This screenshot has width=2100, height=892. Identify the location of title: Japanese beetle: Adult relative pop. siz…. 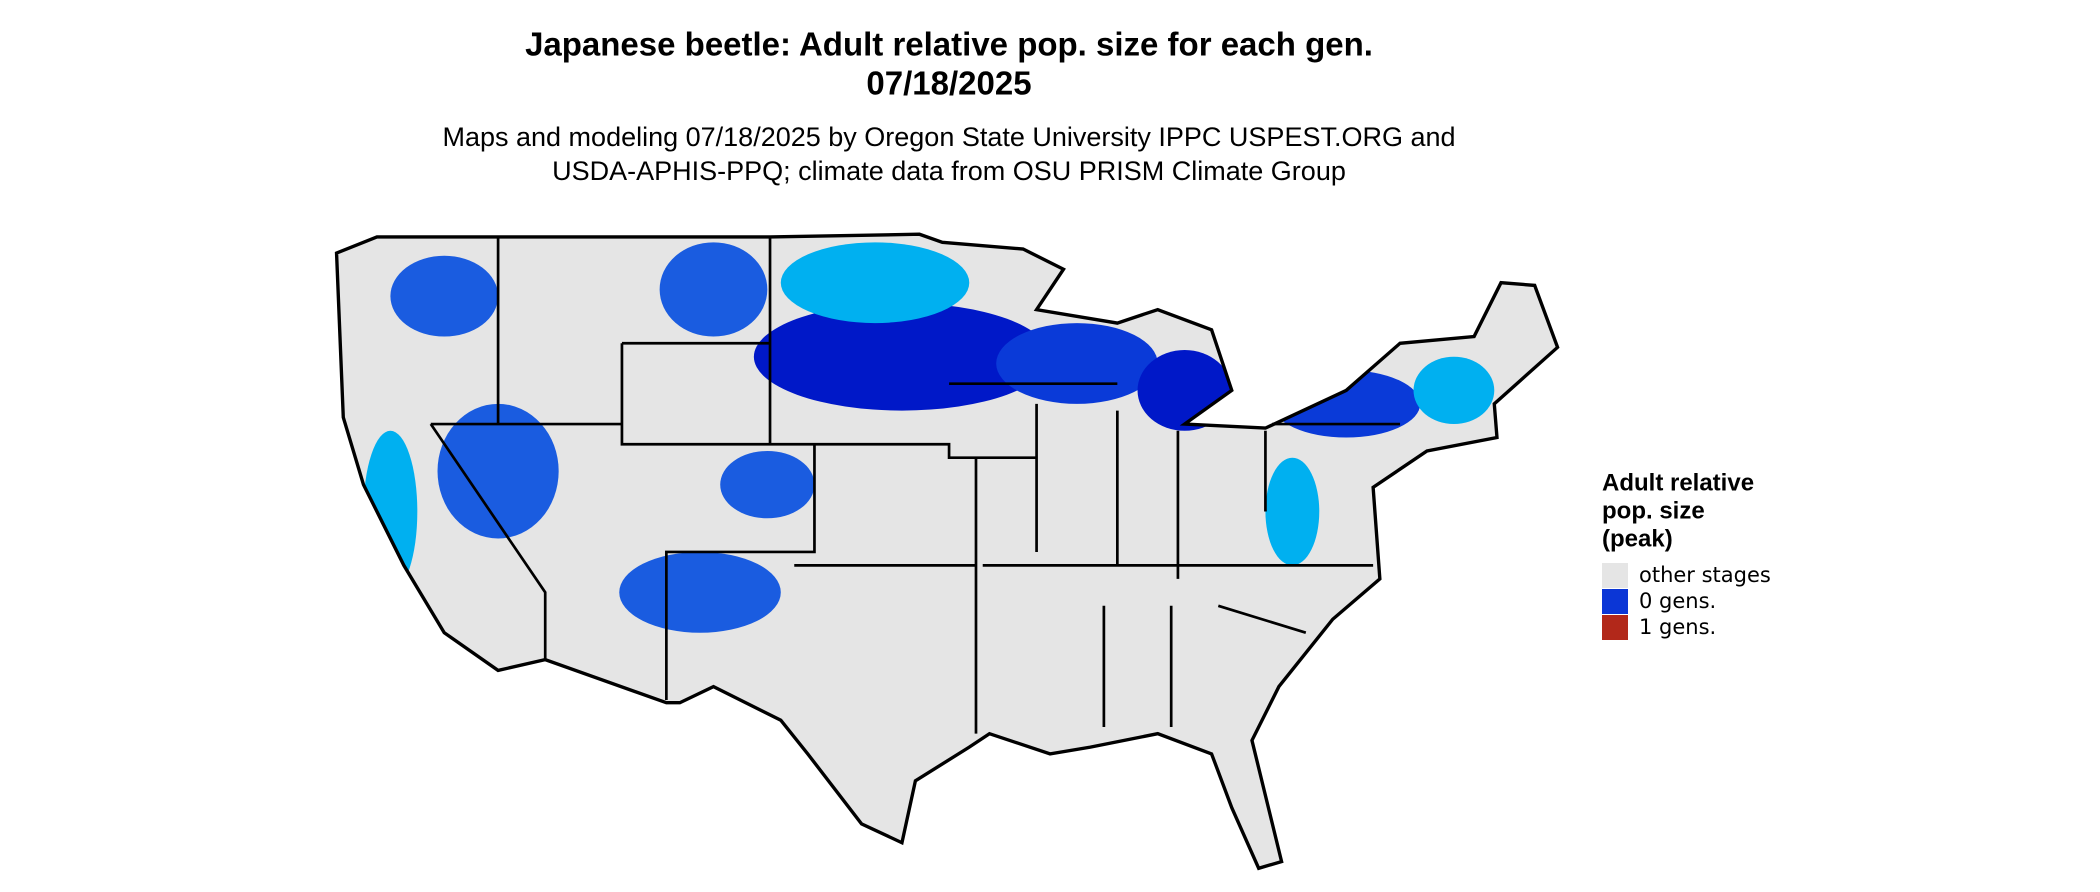
(949, 44).